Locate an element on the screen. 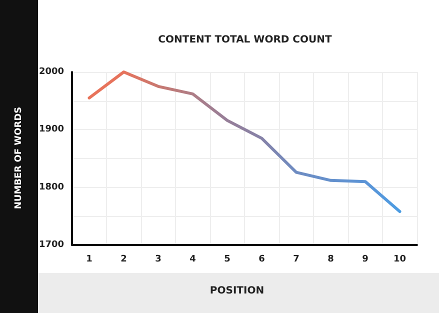 This screenshot has width=439, height=313. y-tick-label: 2000 is located at coordinates (51, 72).